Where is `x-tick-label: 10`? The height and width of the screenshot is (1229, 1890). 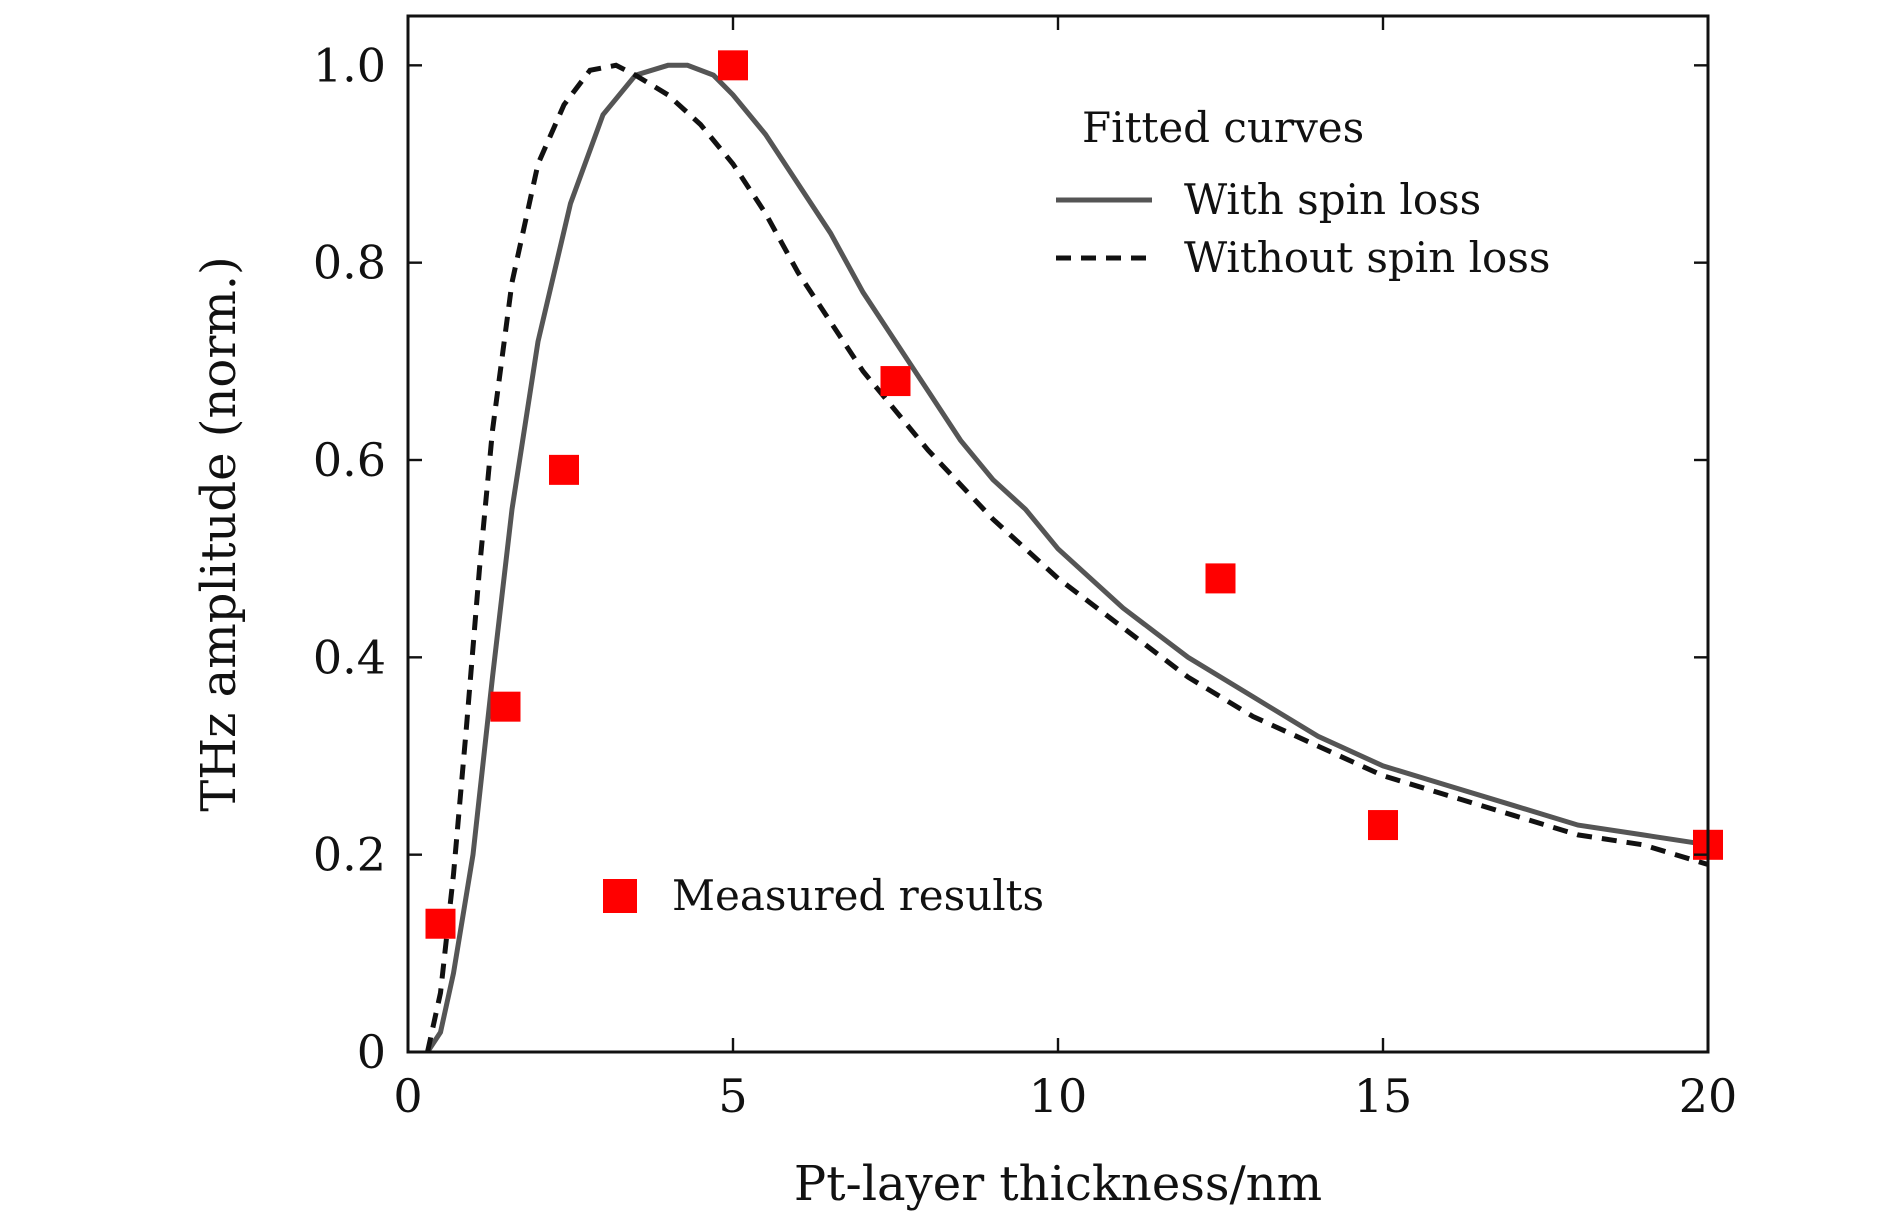 x-tick-label: 10 is located at coordinates (1058, 1096).